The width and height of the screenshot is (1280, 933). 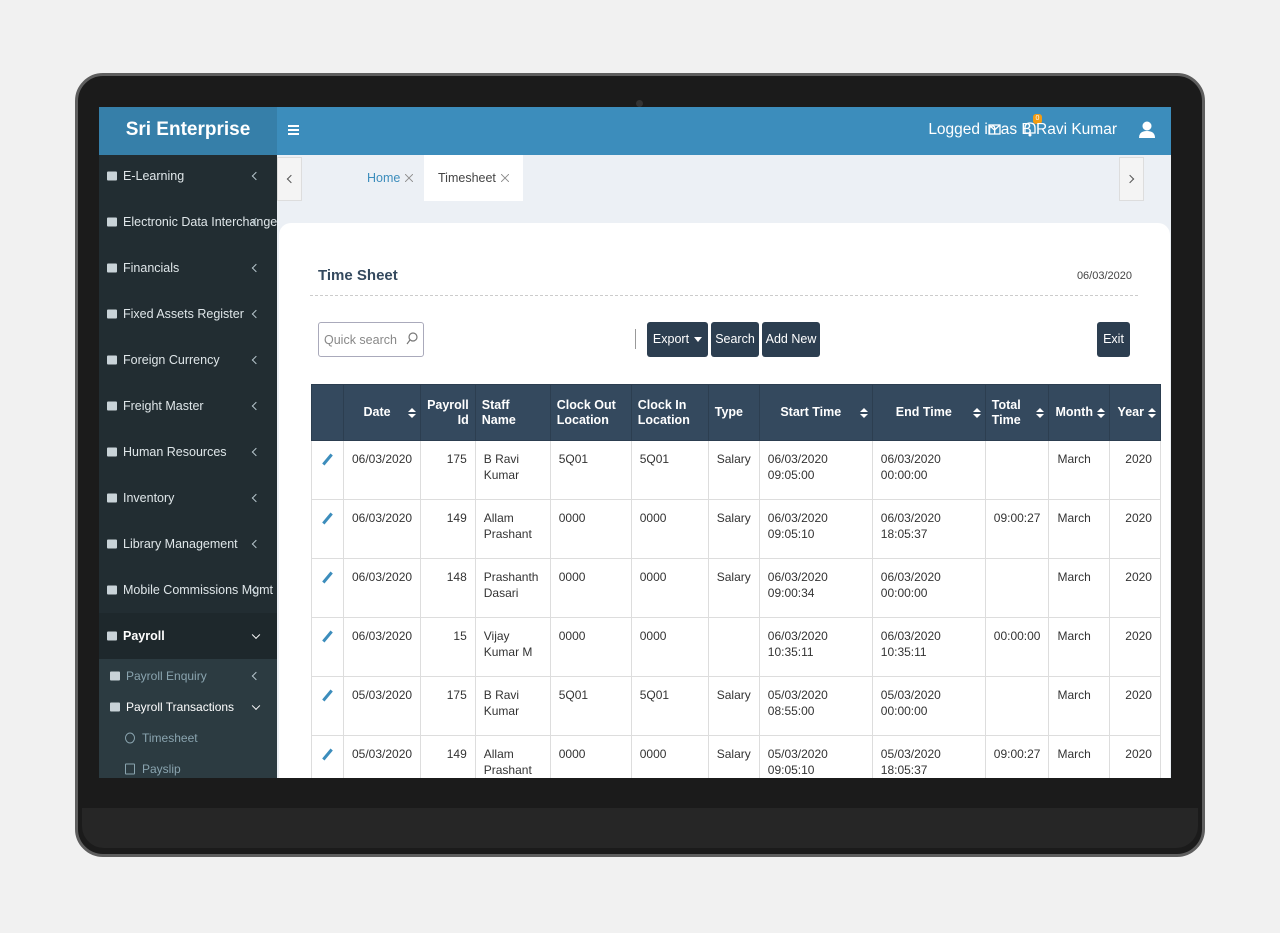 What do you see at coordinates (1113, 339) in the screenshot?
I see `exit-button: Exit` at bounding box center [1113, 339].